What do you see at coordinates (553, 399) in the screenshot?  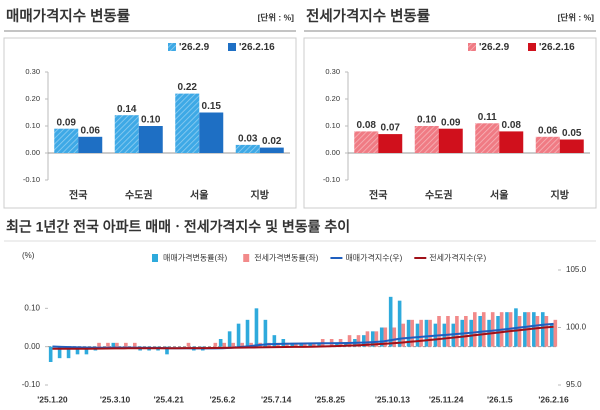 I see `x-tick-label: '26.2.16` at bounding box center [553, 399].